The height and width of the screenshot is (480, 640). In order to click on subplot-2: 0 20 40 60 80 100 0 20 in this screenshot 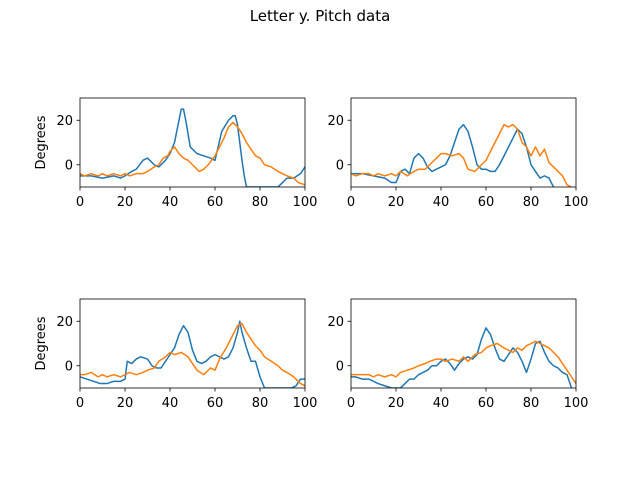, I will do `click(458, 153)`.